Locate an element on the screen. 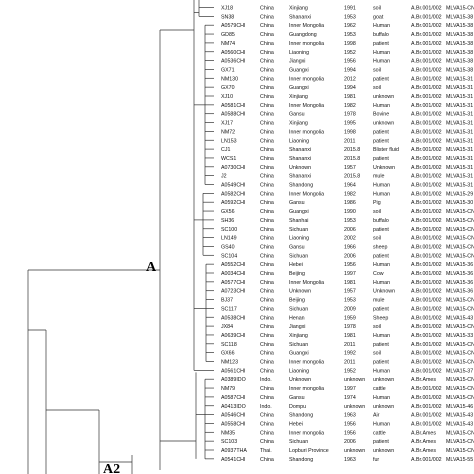 The height and width of the screenshot is (474, 474). cell-source: Blister fluid is located at coordinates (386, 150).